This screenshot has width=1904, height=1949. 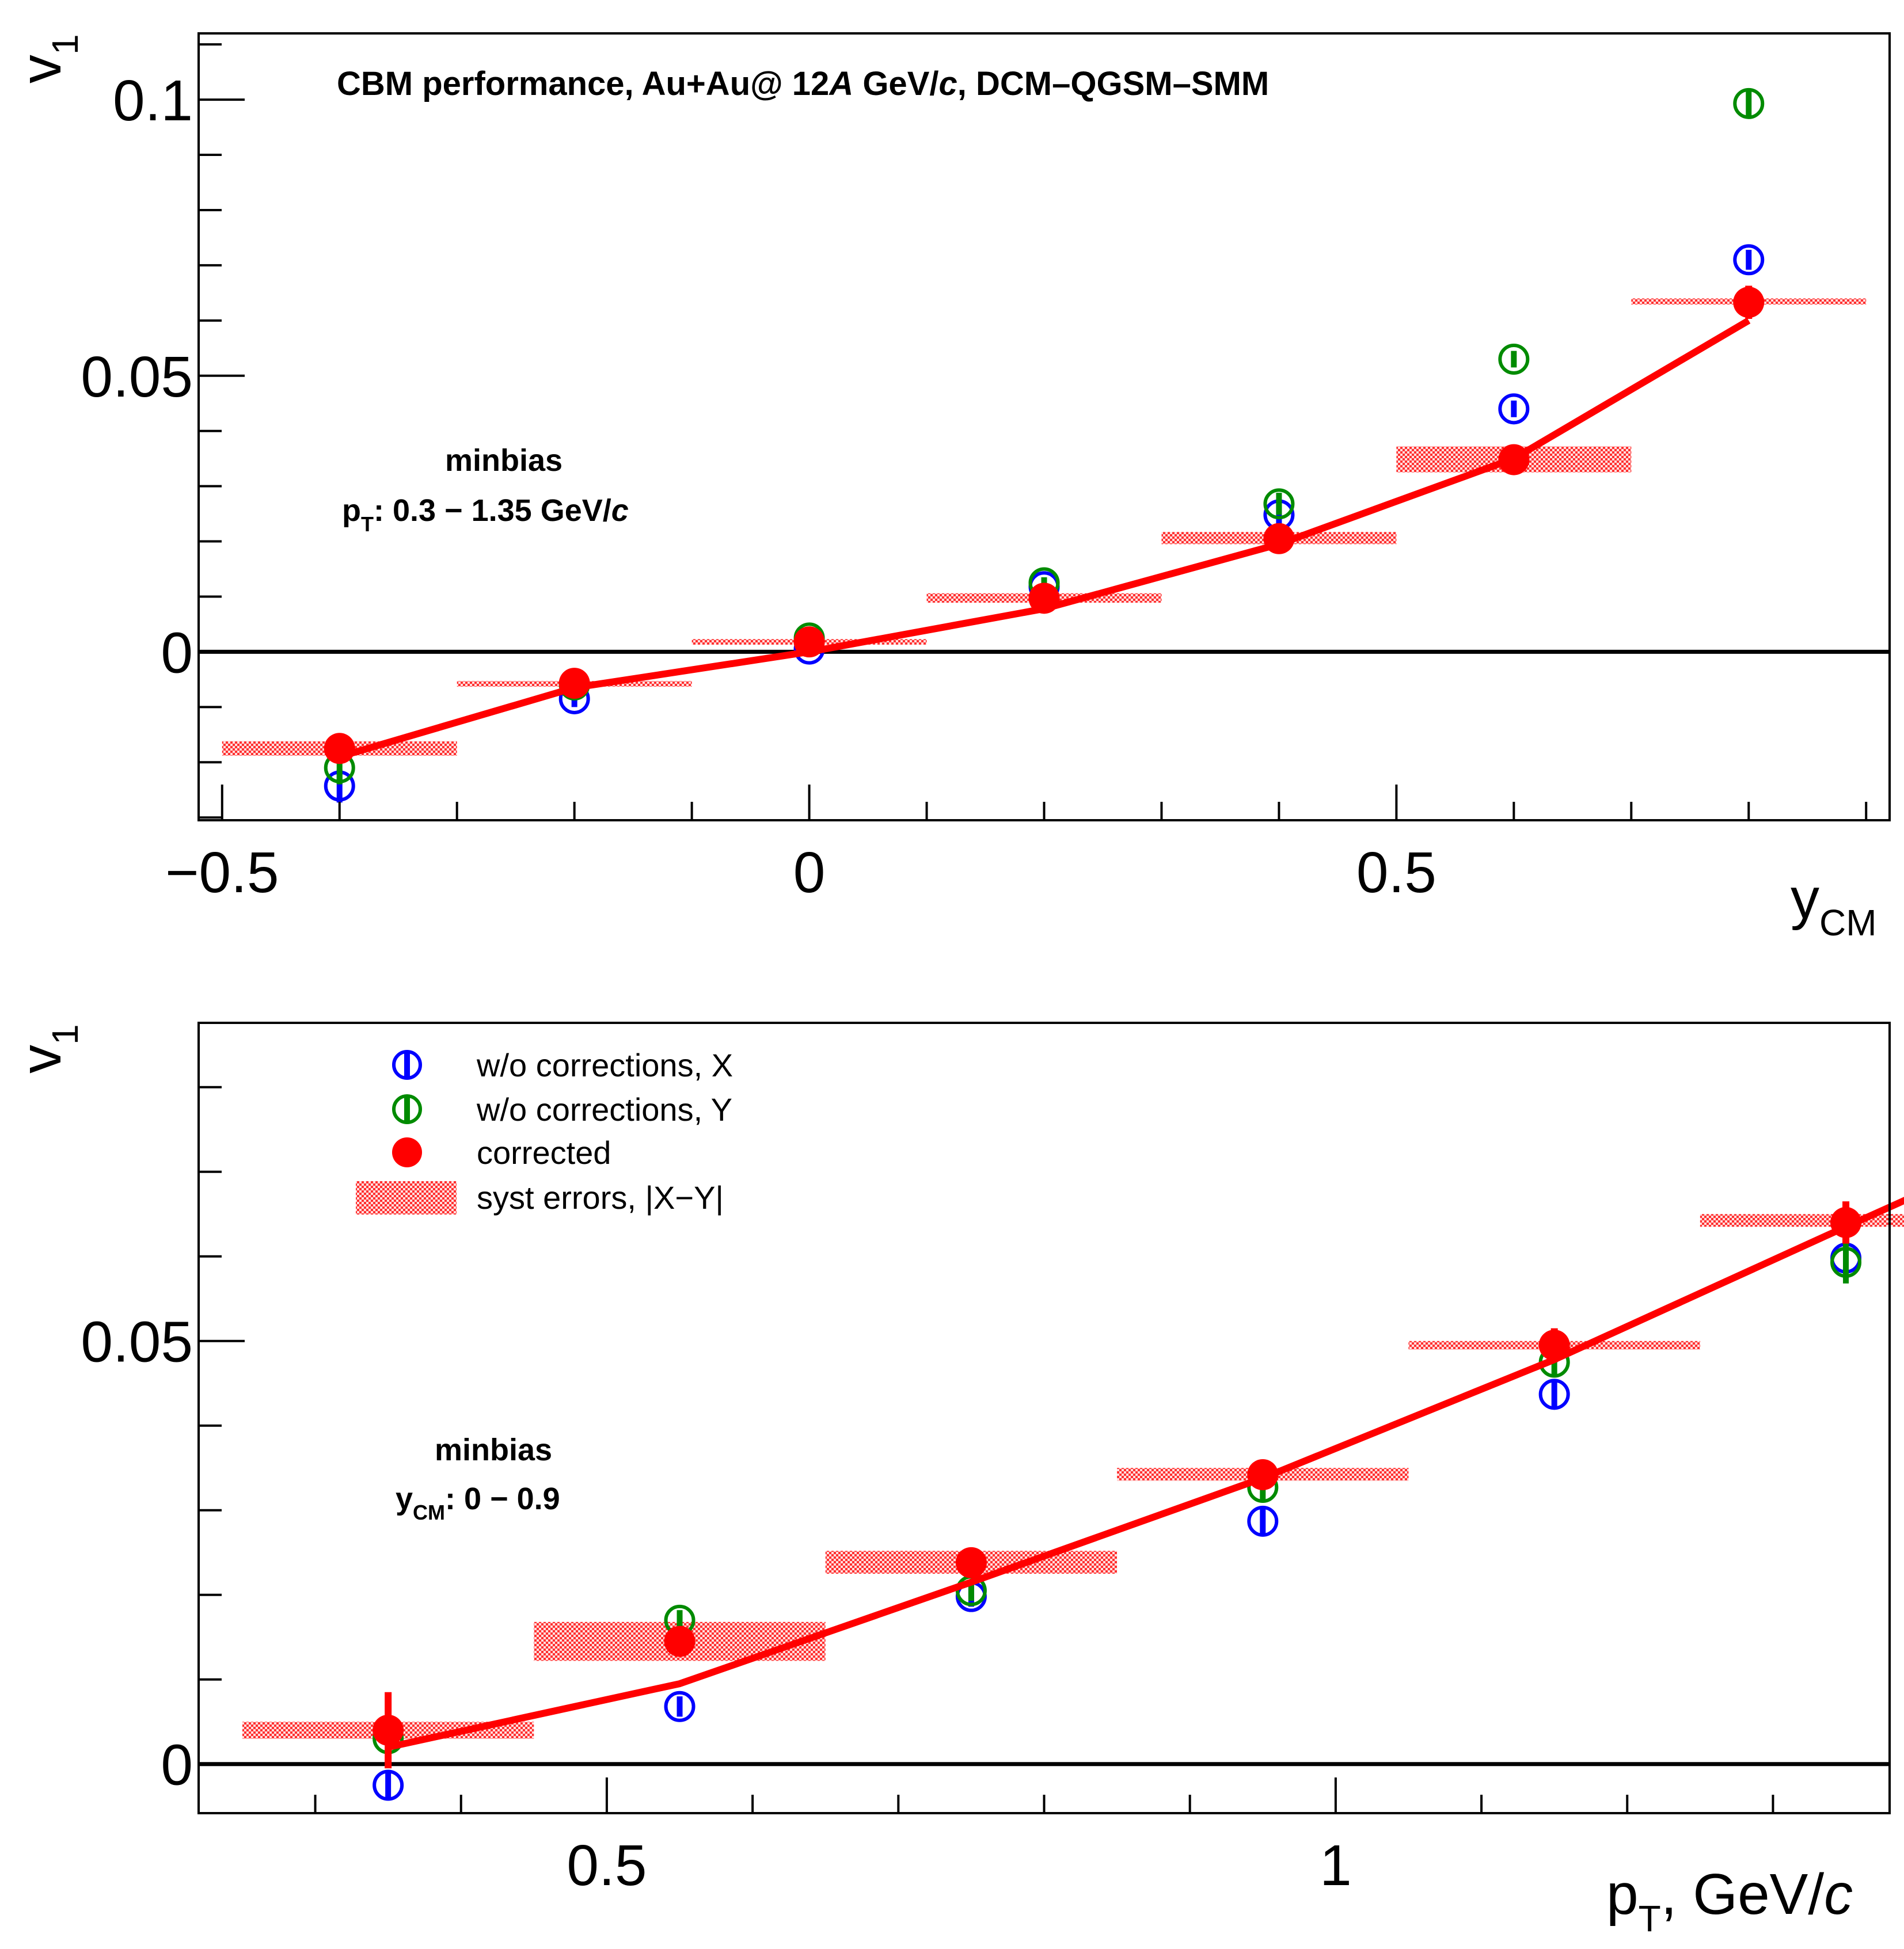 I want to click on legend-label-y: w/o corrections, Y, so click(x=604, y=1109).